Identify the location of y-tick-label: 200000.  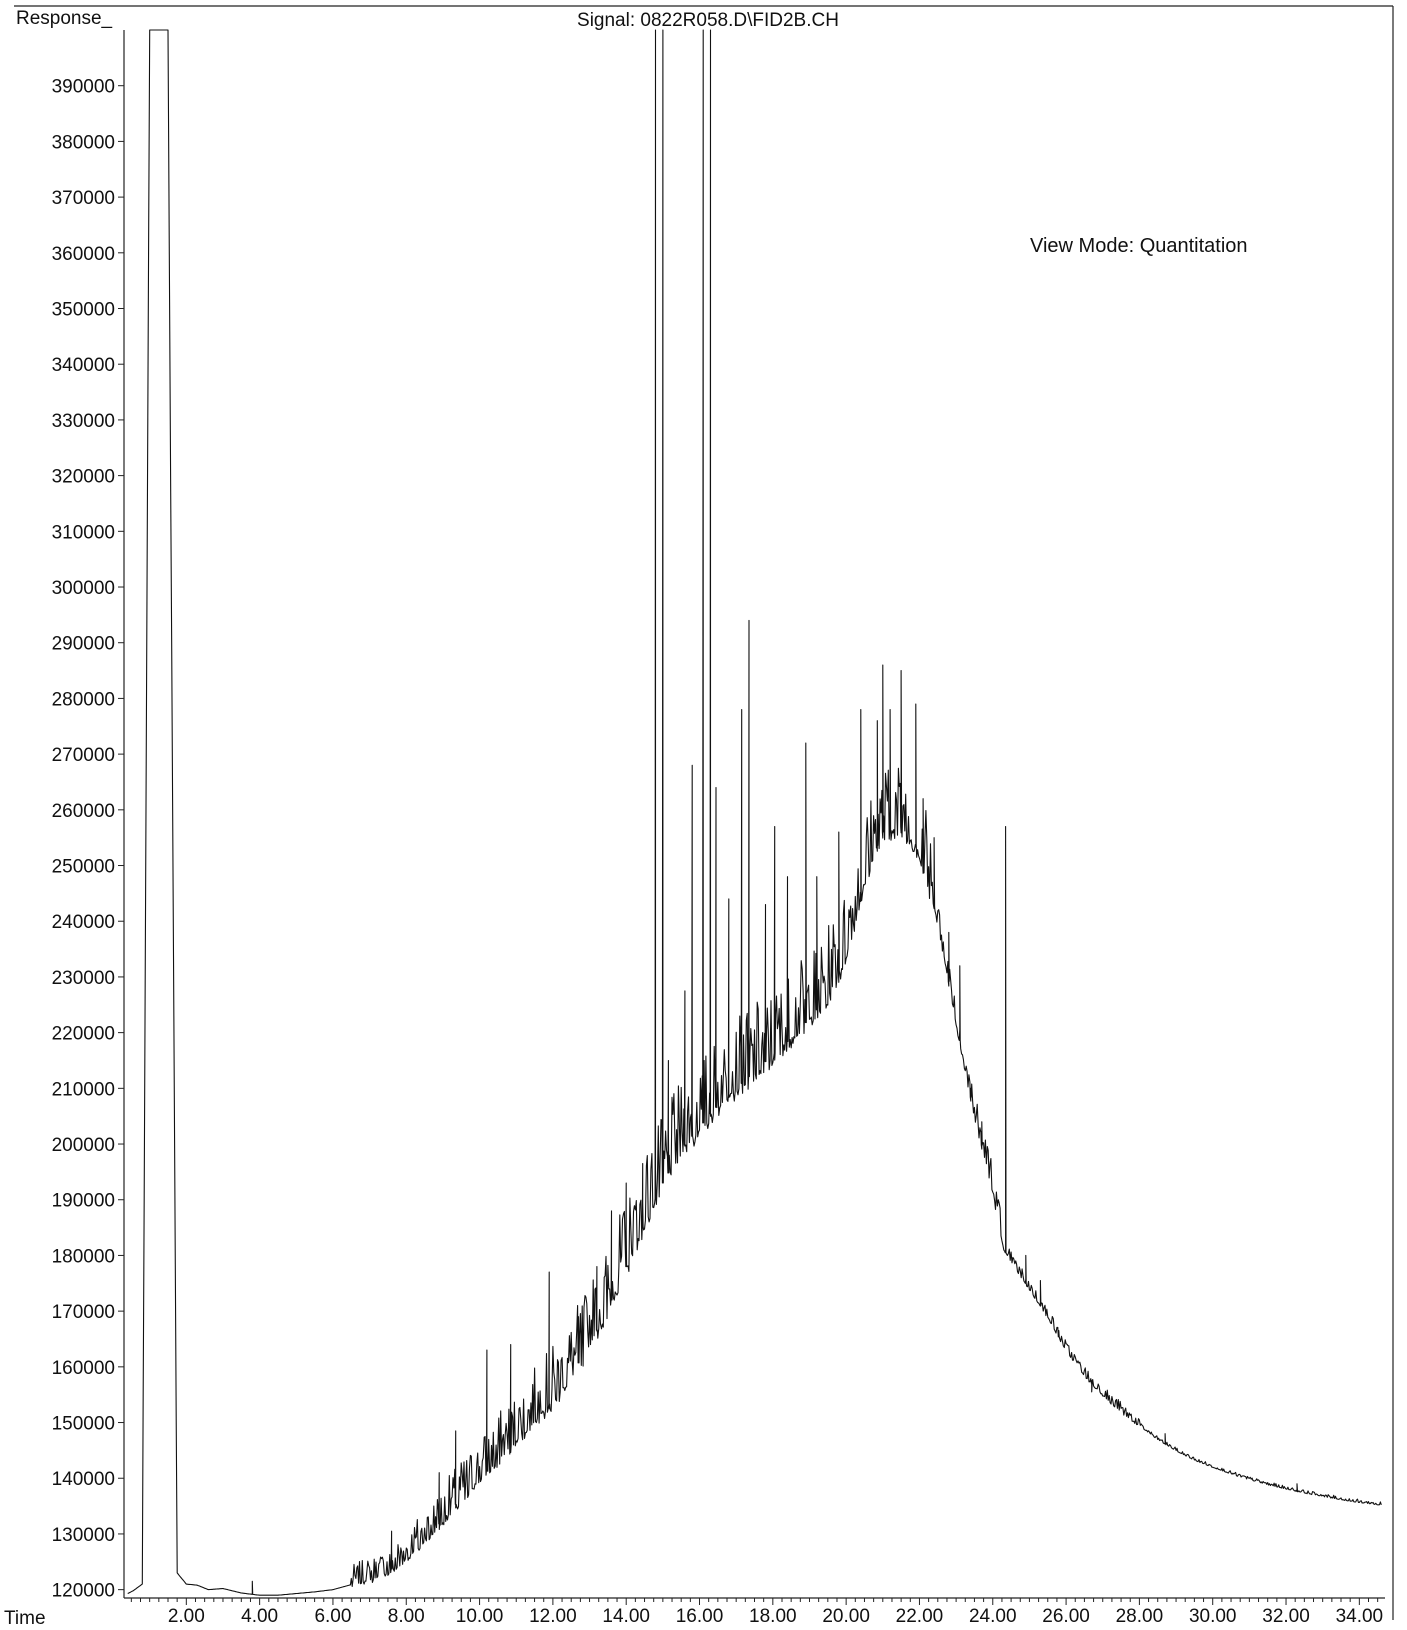
(83, 1145).